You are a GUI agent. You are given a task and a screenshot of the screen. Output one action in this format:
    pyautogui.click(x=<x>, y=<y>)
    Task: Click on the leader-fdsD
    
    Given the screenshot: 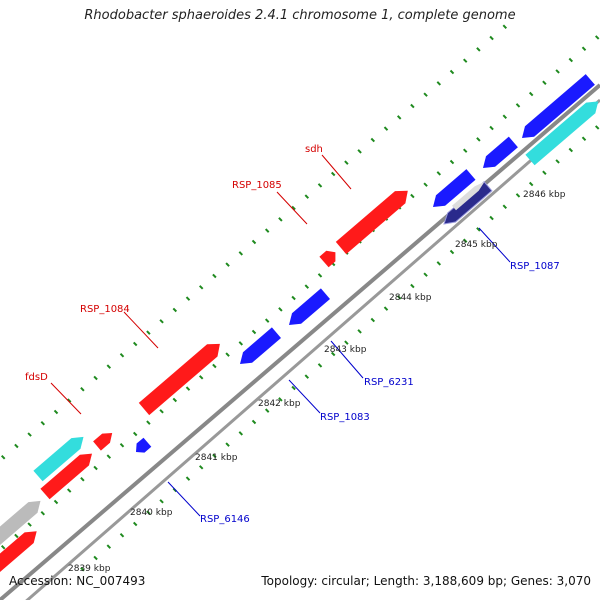 What is the action you would take?
    pyautogui.click(x=66, y=398)
    